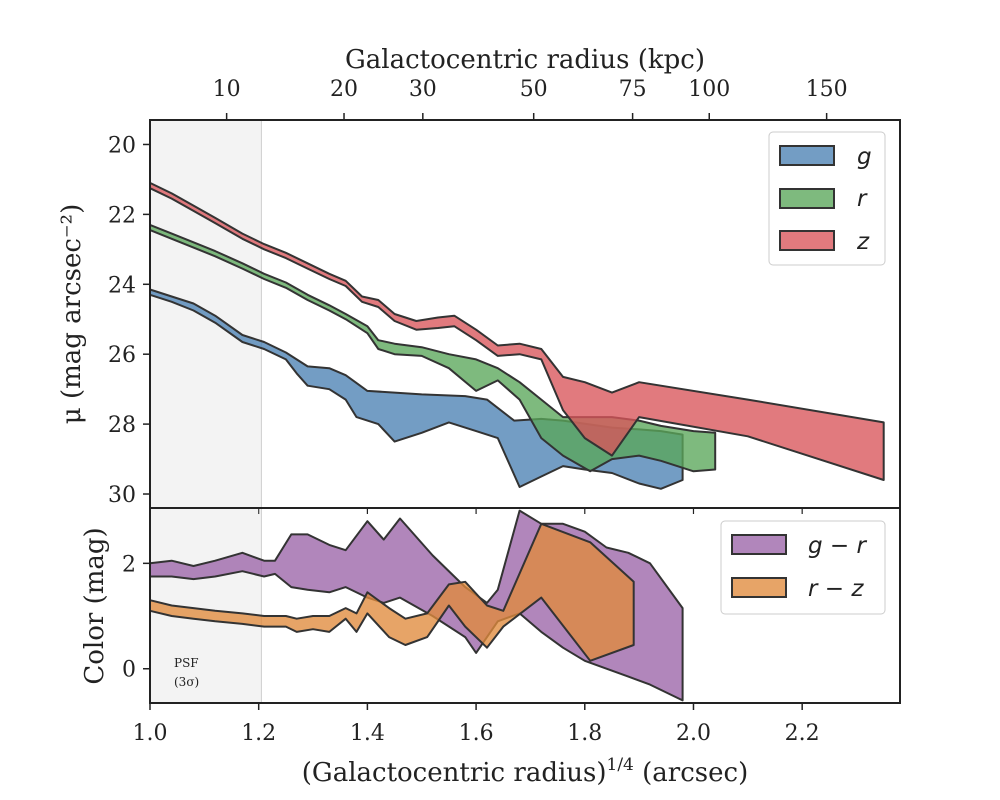 Image resolution: width=1000 pixels, height=800 pixels. Describe the element at coordinates (227, 89) in the screenshot. I see `kpc-tick-label: 10` at that location.